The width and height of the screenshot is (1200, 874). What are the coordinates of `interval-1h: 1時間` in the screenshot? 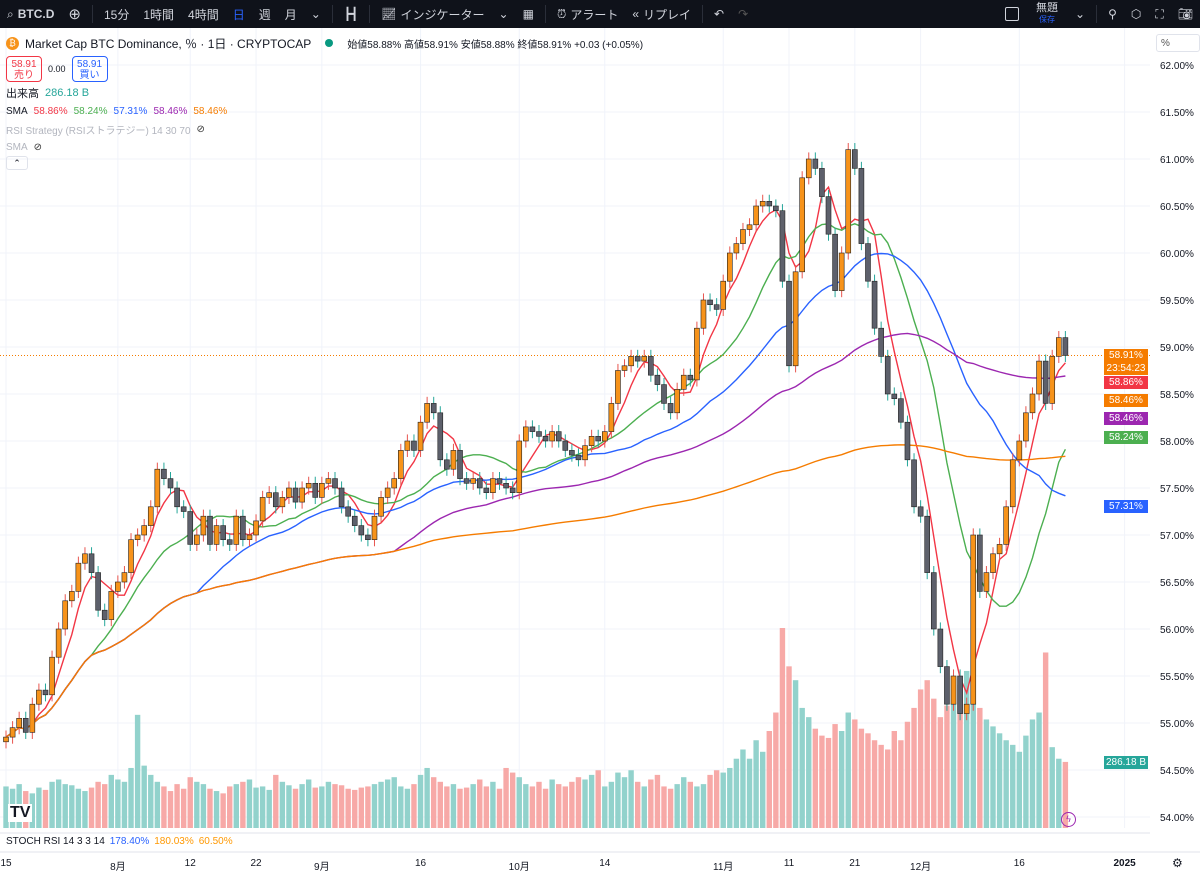 It's located at (159, 14).